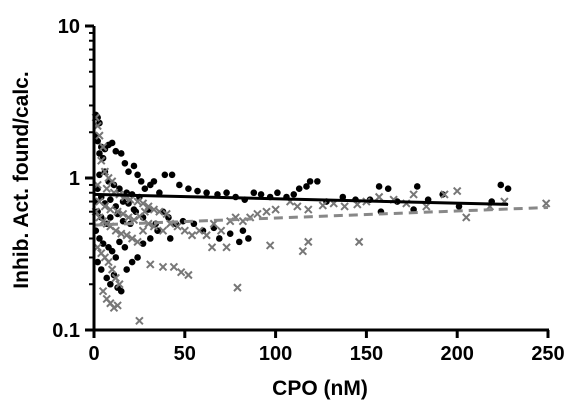  Describe the element at coordinates (93, 354) in the screenshot. I see `x-tick-label: 0` at that location.